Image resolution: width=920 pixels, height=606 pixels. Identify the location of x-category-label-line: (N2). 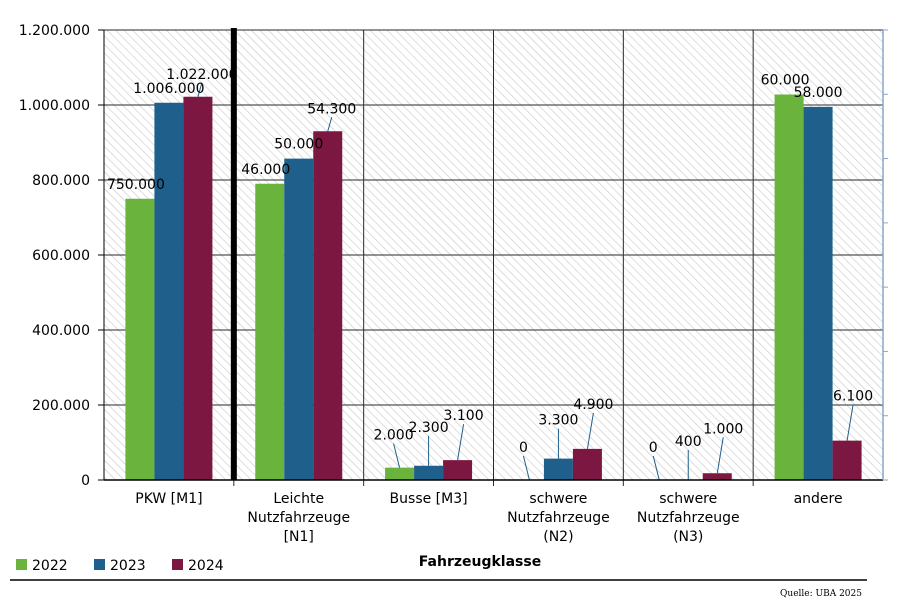
(558, 537).